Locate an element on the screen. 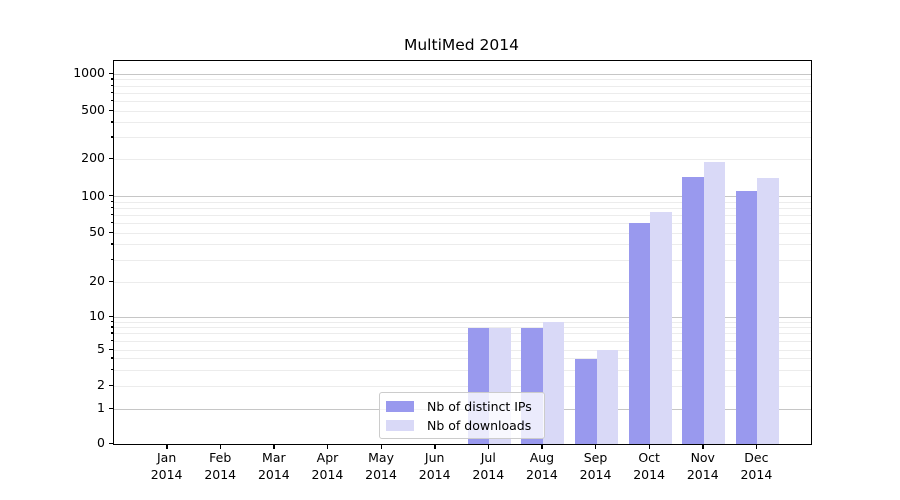 This screenshot has width=900, height=500. bar-sep-distinct-ips is located at coordinates (586, 401).